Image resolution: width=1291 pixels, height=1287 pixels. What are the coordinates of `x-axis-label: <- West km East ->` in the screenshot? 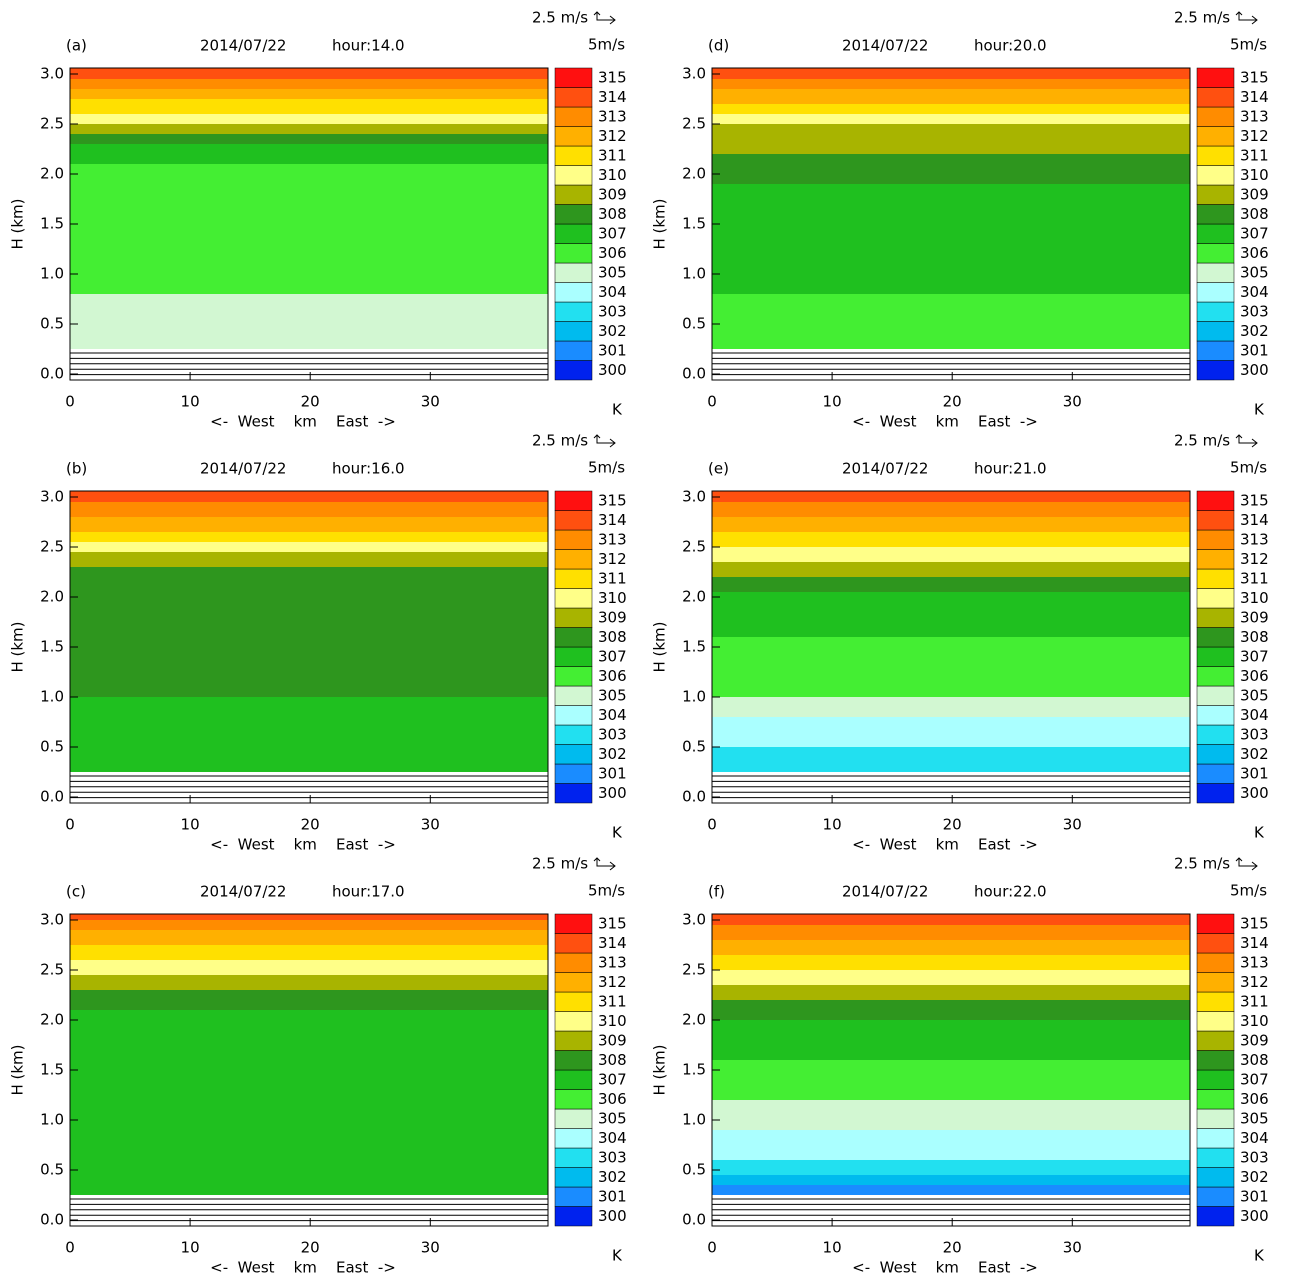 It's located at (945, 422).